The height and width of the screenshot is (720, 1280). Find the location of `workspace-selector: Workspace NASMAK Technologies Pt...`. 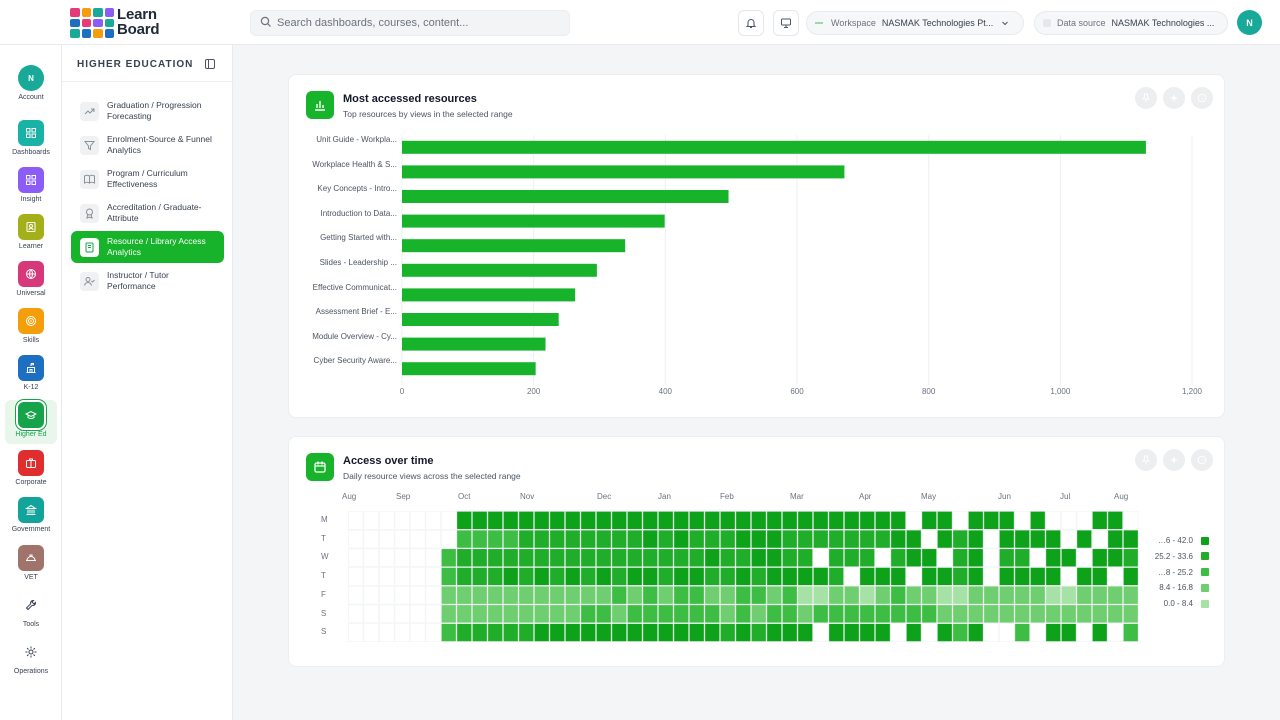

workspace-selector: Workspace NASMAK Technologies Pt... is located at coordinates (915, 23).